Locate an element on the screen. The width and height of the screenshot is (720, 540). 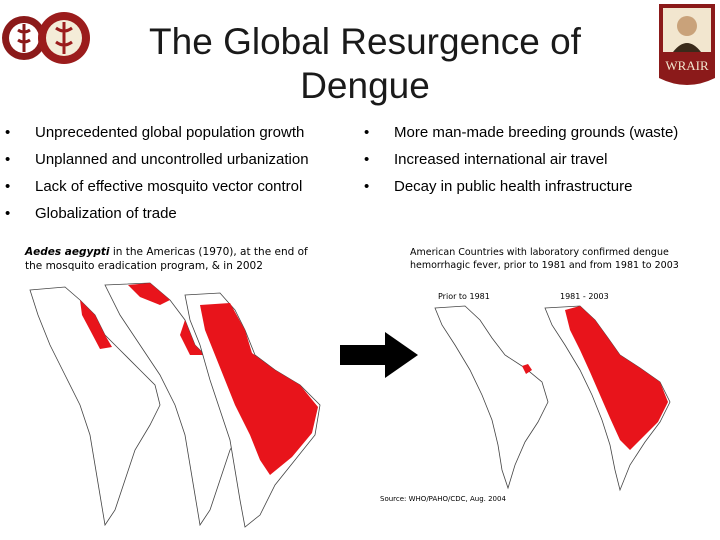
map-prior-1981-red is located at coordinates (527, 369).